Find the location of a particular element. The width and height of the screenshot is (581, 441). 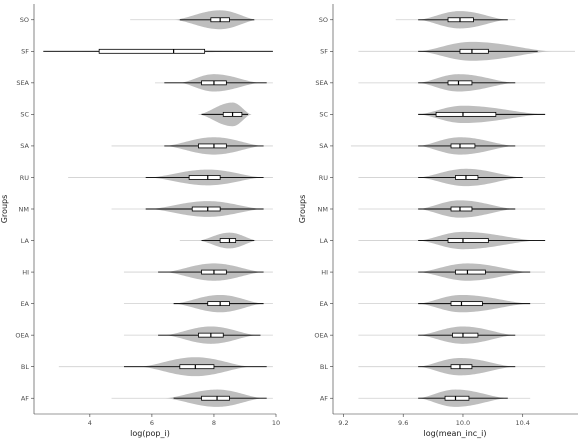

x-tick-label: 4 is located at coordinates (90, 423).